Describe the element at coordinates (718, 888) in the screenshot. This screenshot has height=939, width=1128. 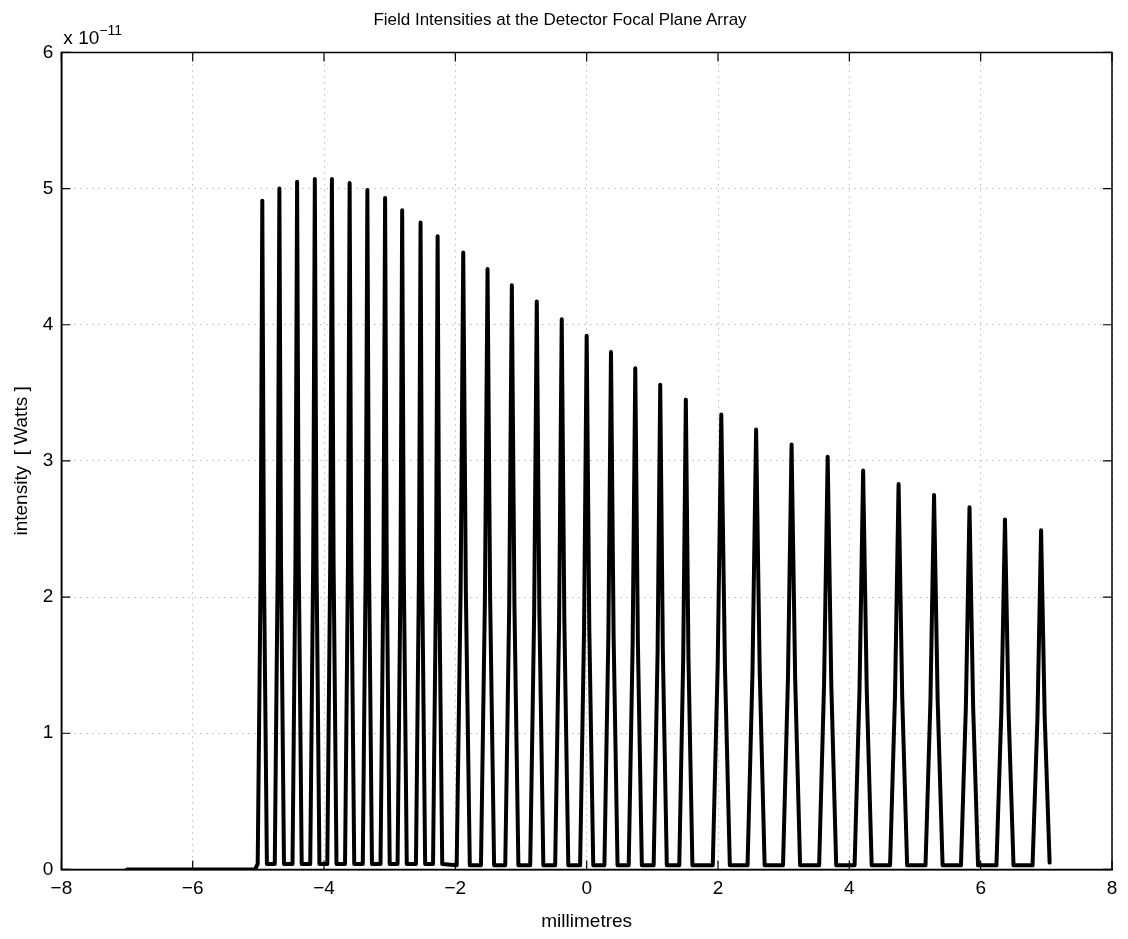
I see `x-tick-label: 2` at that location.